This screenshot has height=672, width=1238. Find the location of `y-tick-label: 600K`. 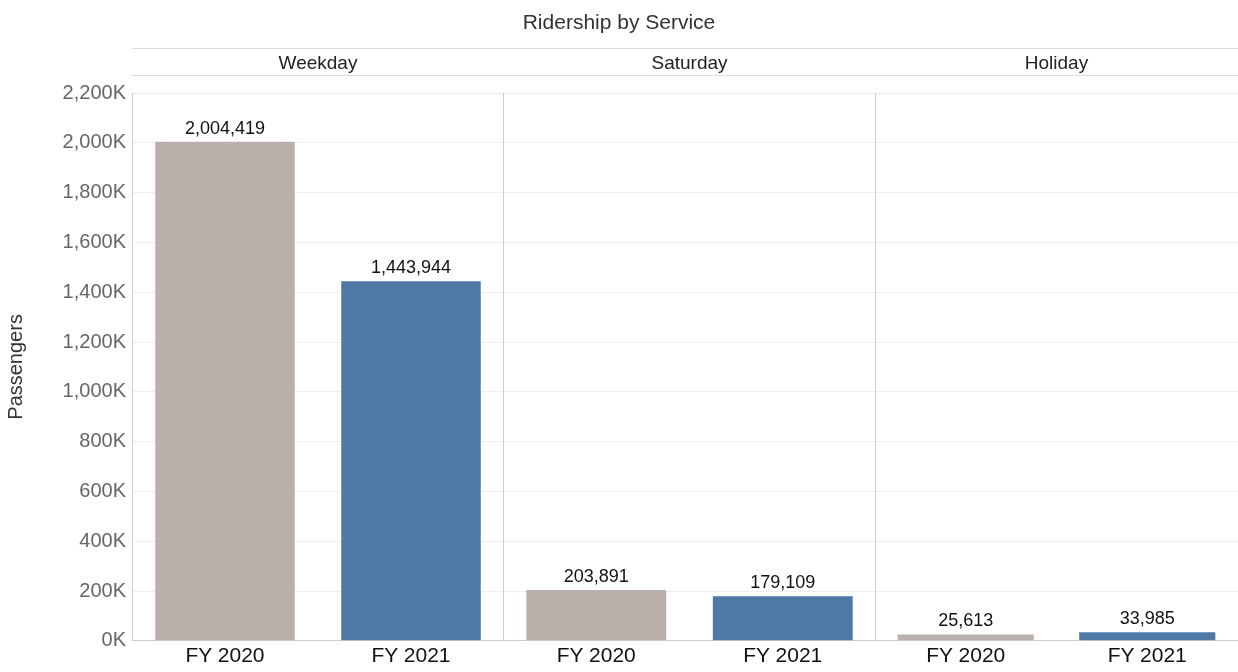

y-tick-label: 600K is located at coordinates (103, 489).